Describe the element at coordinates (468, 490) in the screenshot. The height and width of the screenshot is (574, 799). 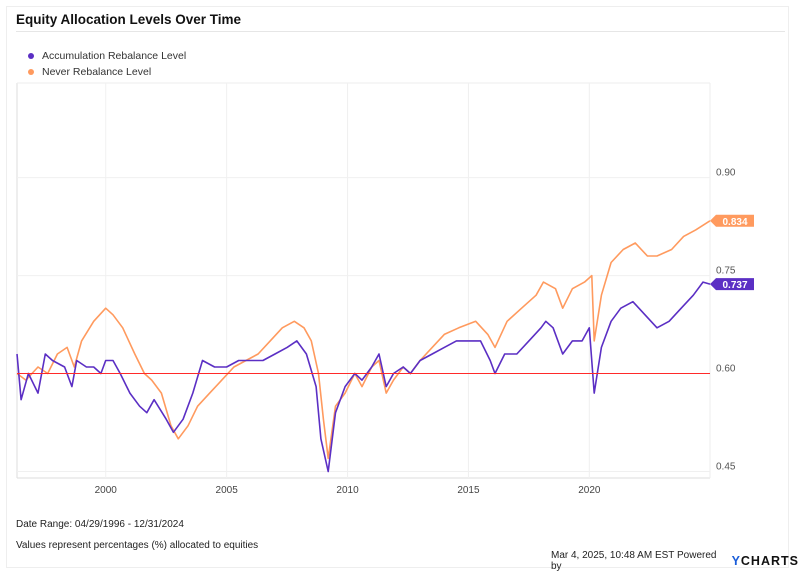
I see `x-tick-label: 2015` at that location.